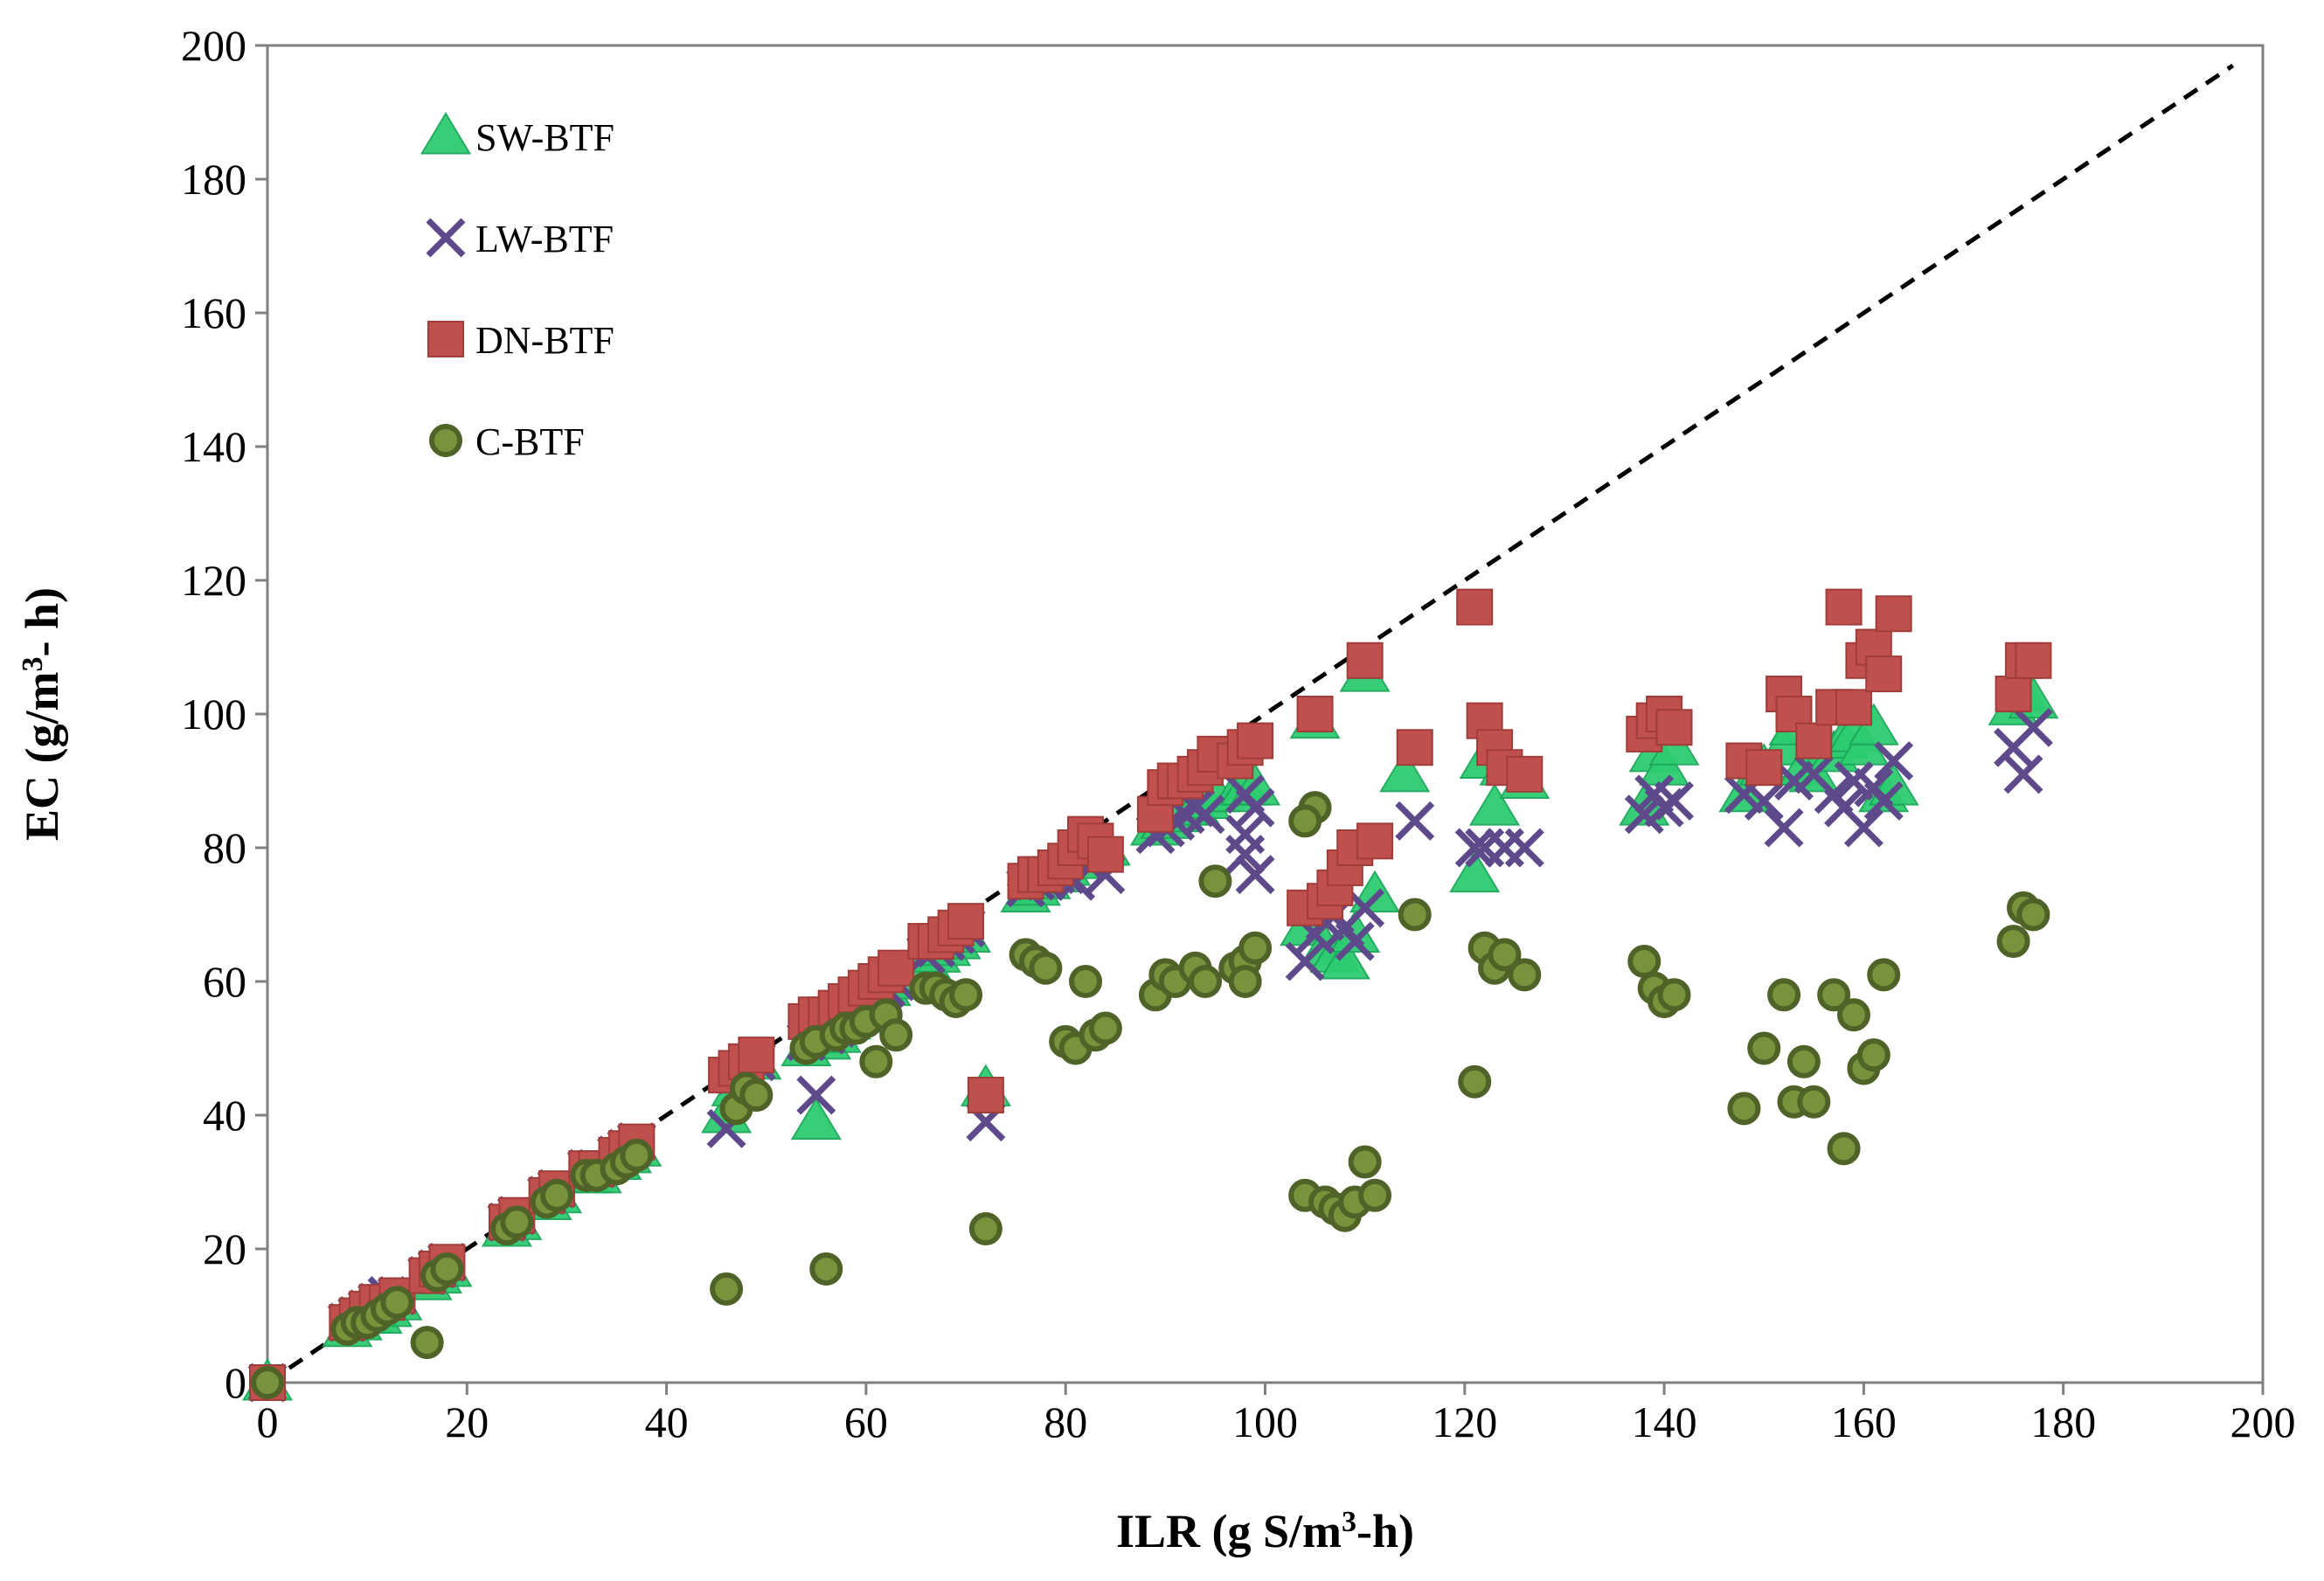 The height and width of the screenshot is (1581, 2324). I want to click on legend-item: C-BTF, so click(507, 441).